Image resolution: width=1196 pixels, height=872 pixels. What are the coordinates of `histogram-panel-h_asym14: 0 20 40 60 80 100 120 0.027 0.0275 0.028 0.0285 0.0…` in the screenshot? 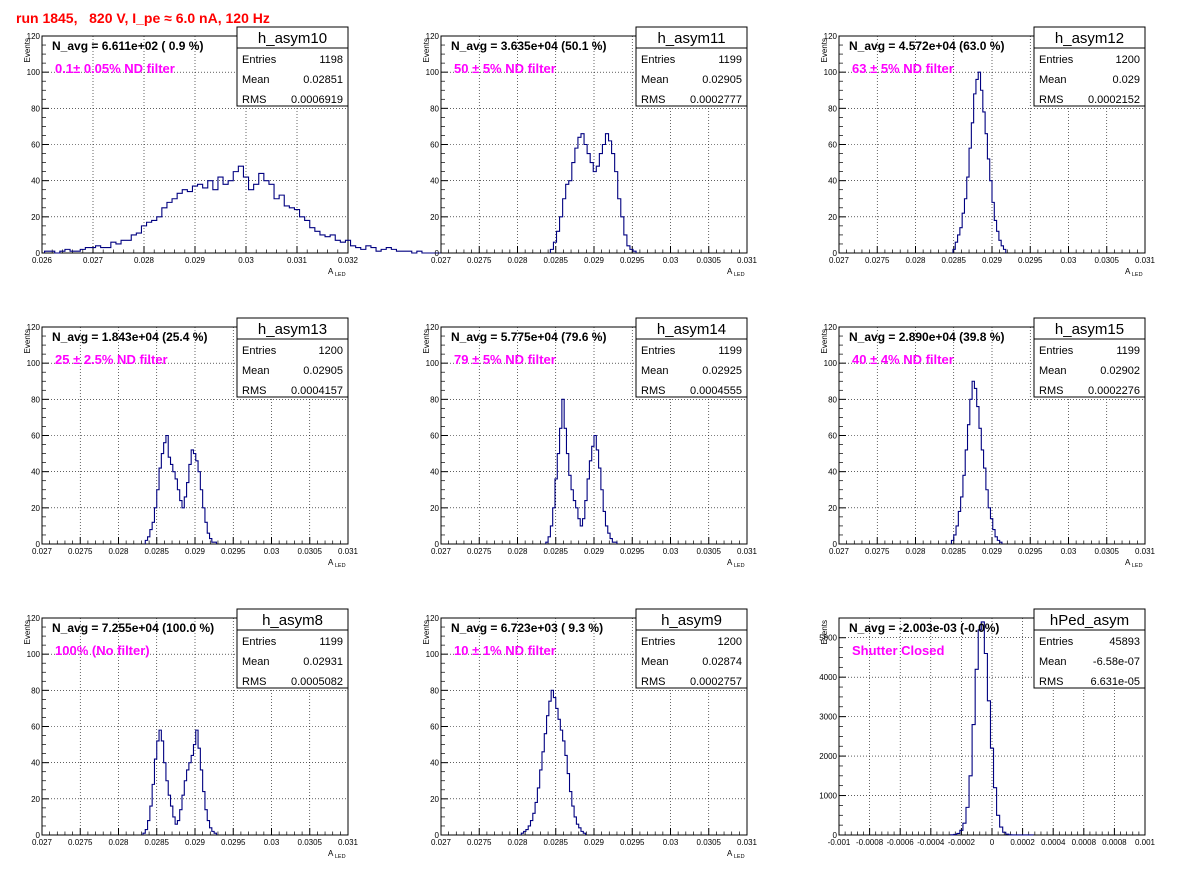 It's located at (590, 443).